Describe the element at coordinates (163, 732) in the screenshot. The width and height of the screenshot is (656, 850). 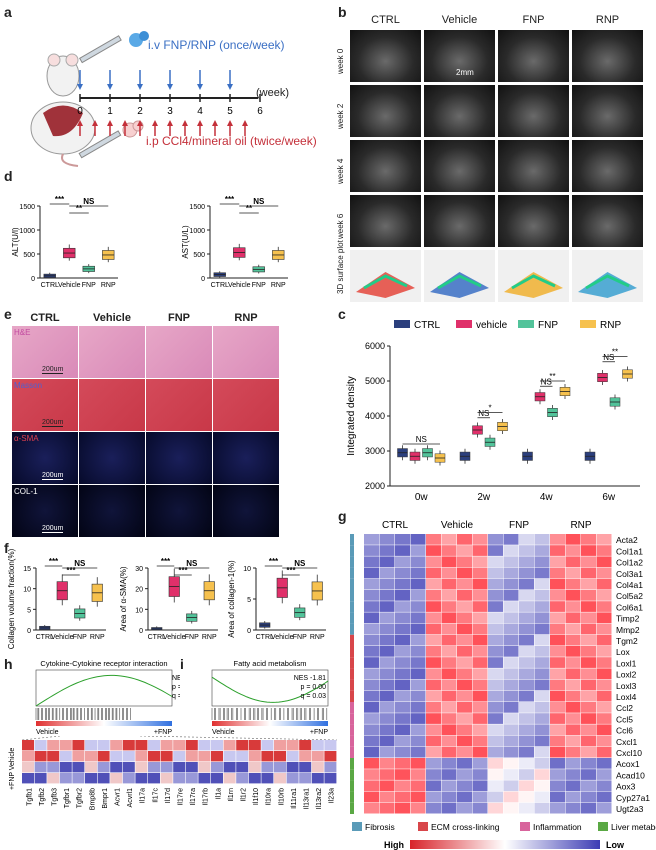
I see `gsea-right-label: +FNP` at that location.